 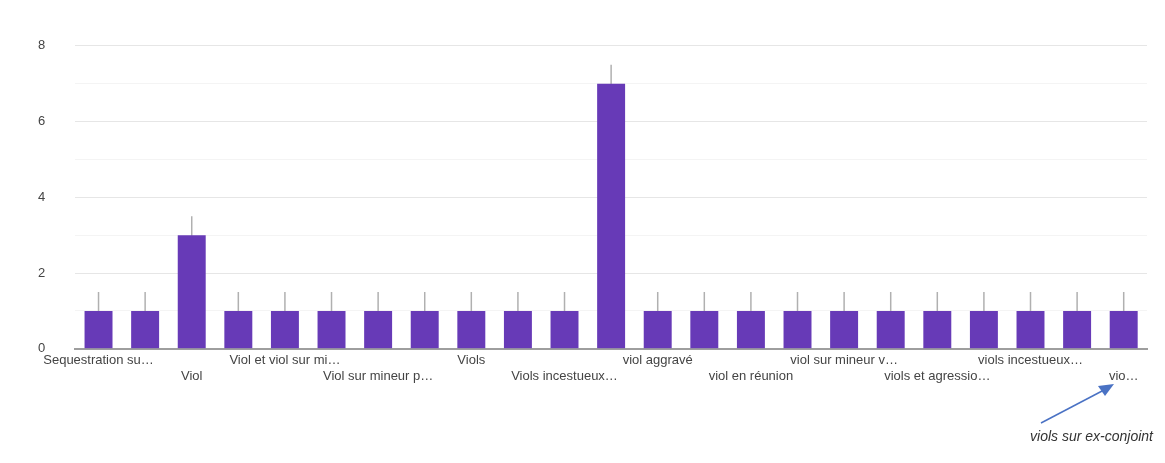 I want to click on y-tick-label: 4, so click(x=42, y=196).